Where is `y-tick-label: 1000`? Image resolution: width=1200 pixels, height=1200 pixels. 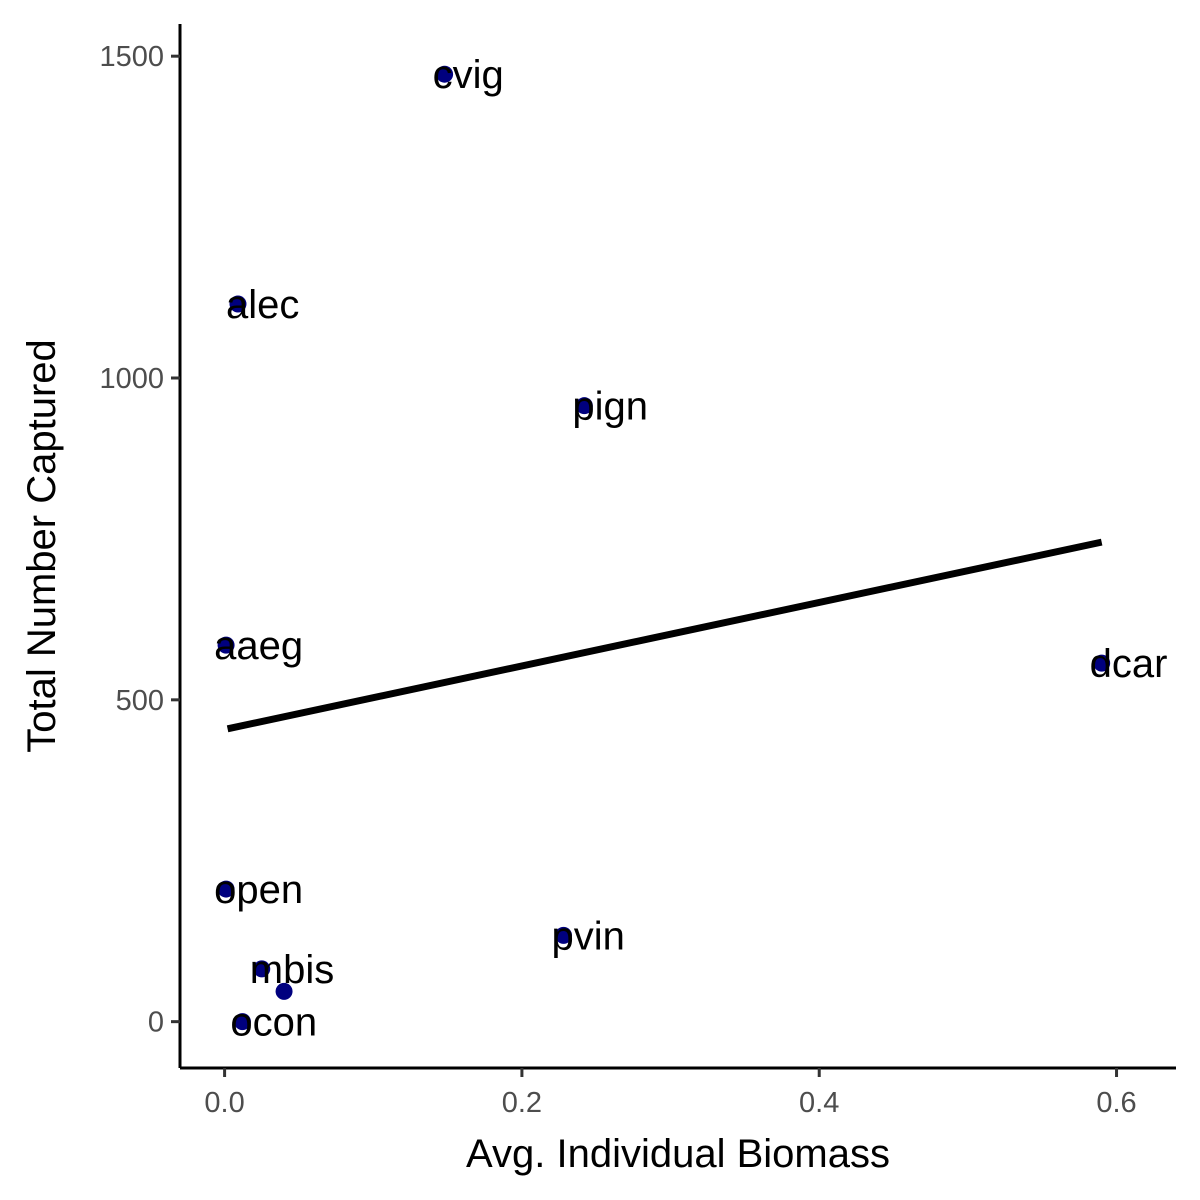 y-tick-label: 1000 is located at coordinates (131, 379).